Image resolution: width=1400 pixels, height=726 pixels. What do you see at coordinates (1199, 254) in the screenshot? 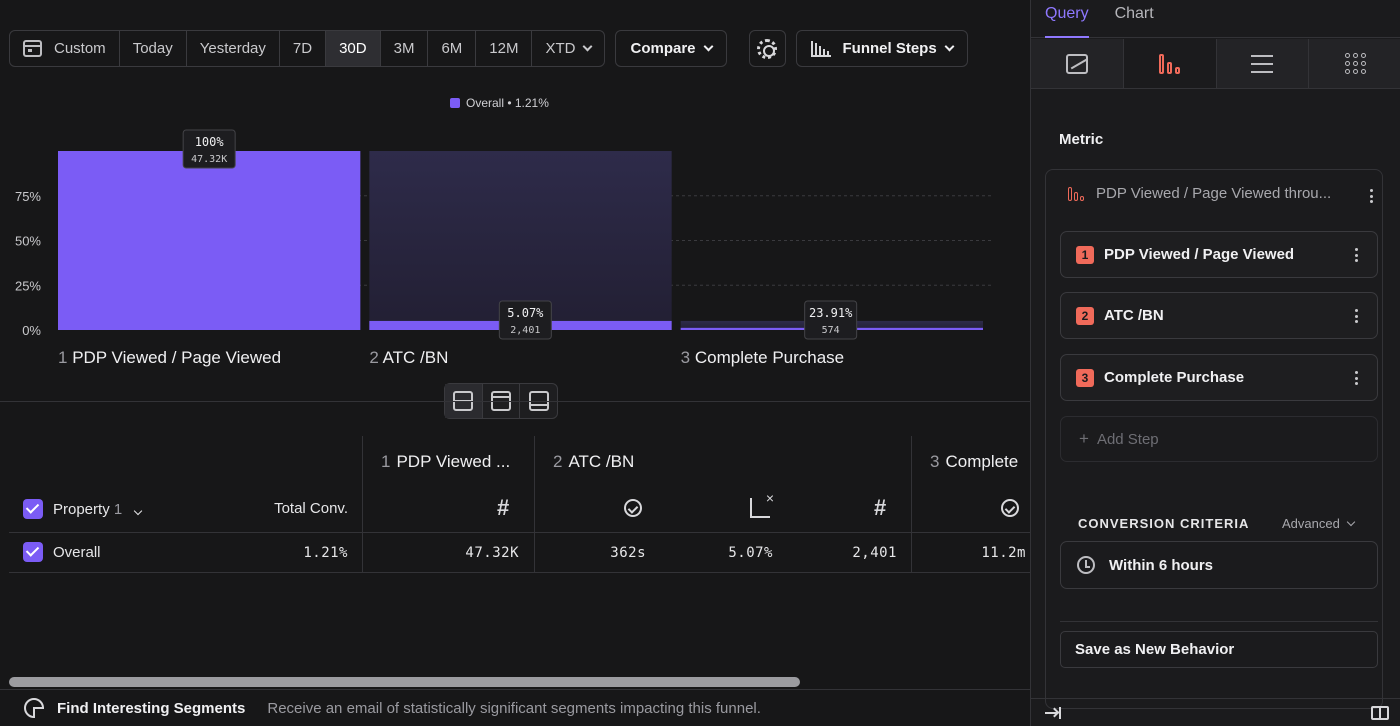
I see `step-label: PDP Viewed / Page Viewed` at bounding box center [1199, 254].